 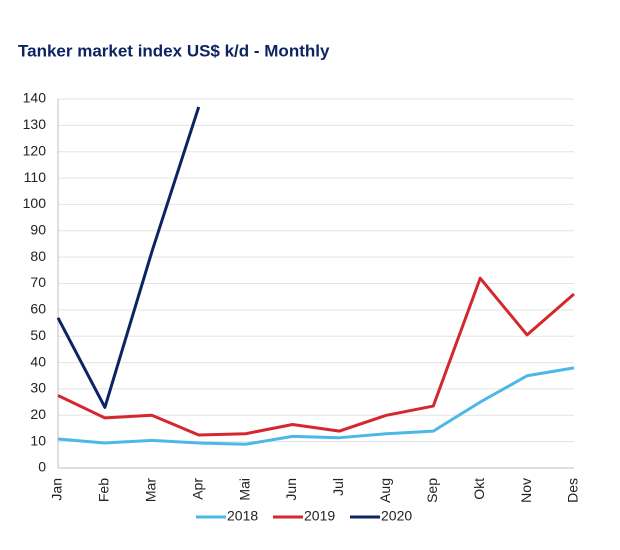 What do you see at coordinates (38, 388) in the screenshot?
I see `y-tick-label: 30` at bounding box center [38, 388].